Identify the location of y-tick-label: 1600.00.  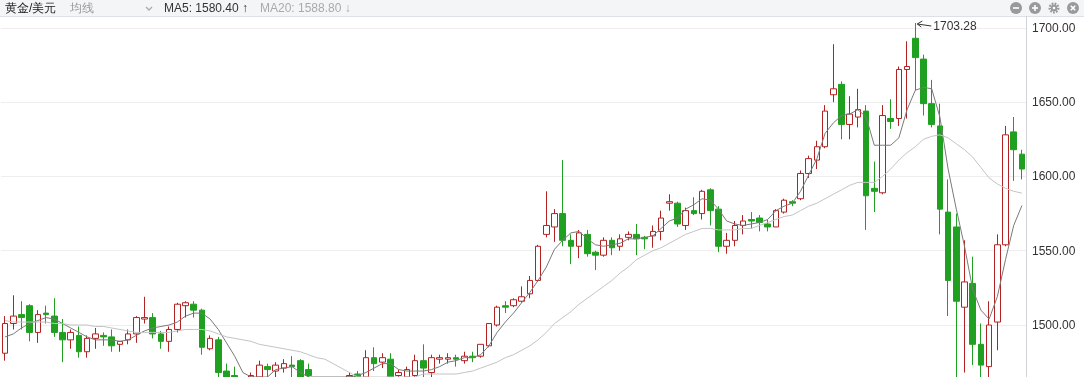
(1054, 176).